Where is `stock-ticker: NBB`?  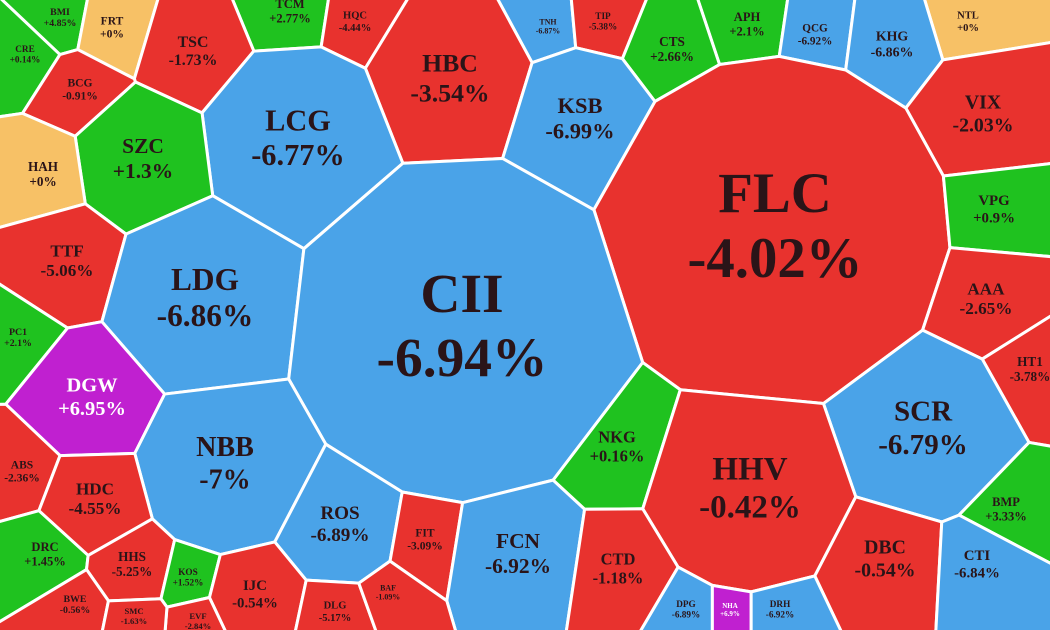
stock-ticker: NBB is located at coordinates (225, 447).